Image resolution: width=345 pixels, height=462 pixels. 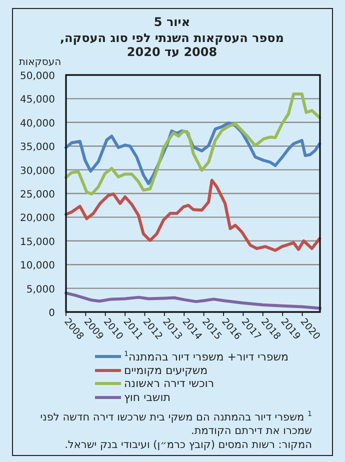 I want to click on legend-label: משקיעים מקומיים, so click(x=166, y=370).